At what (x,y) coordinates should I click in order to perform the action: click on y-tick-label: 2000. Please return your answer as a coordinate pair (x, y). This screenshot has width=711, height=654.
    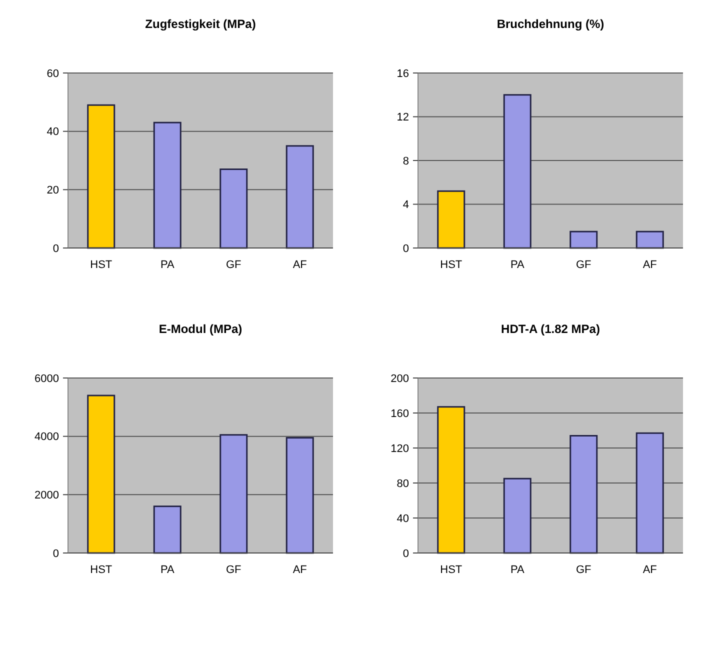
    Looking at the image, I should click on (46, 496).